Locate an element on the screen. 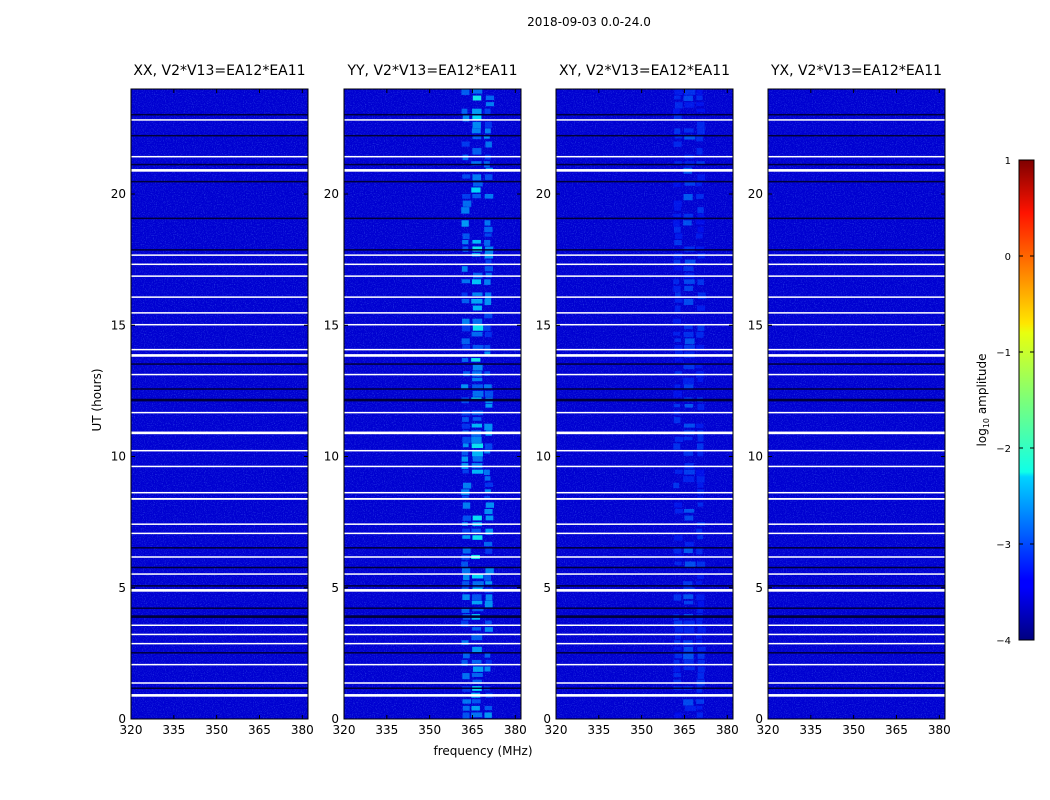  y-tick-label: 0 is located at coordinates (759, 719).